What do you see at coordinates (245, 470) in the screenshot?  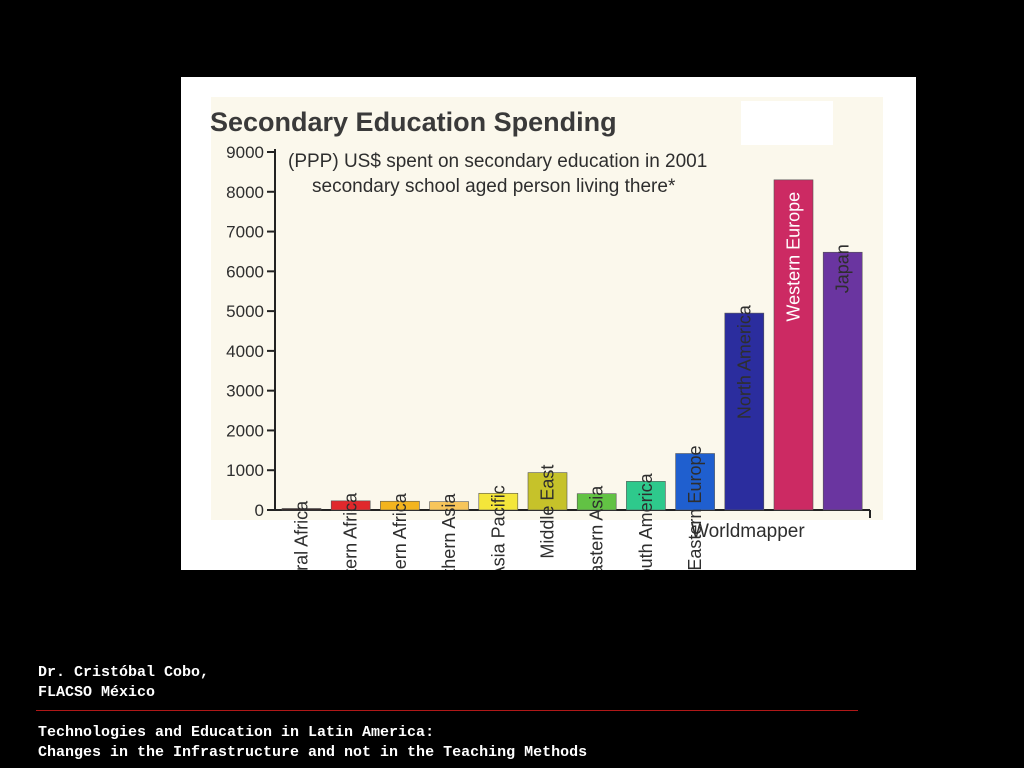 I see `y-tick-label: 1000` at bounding box center [245, 470].